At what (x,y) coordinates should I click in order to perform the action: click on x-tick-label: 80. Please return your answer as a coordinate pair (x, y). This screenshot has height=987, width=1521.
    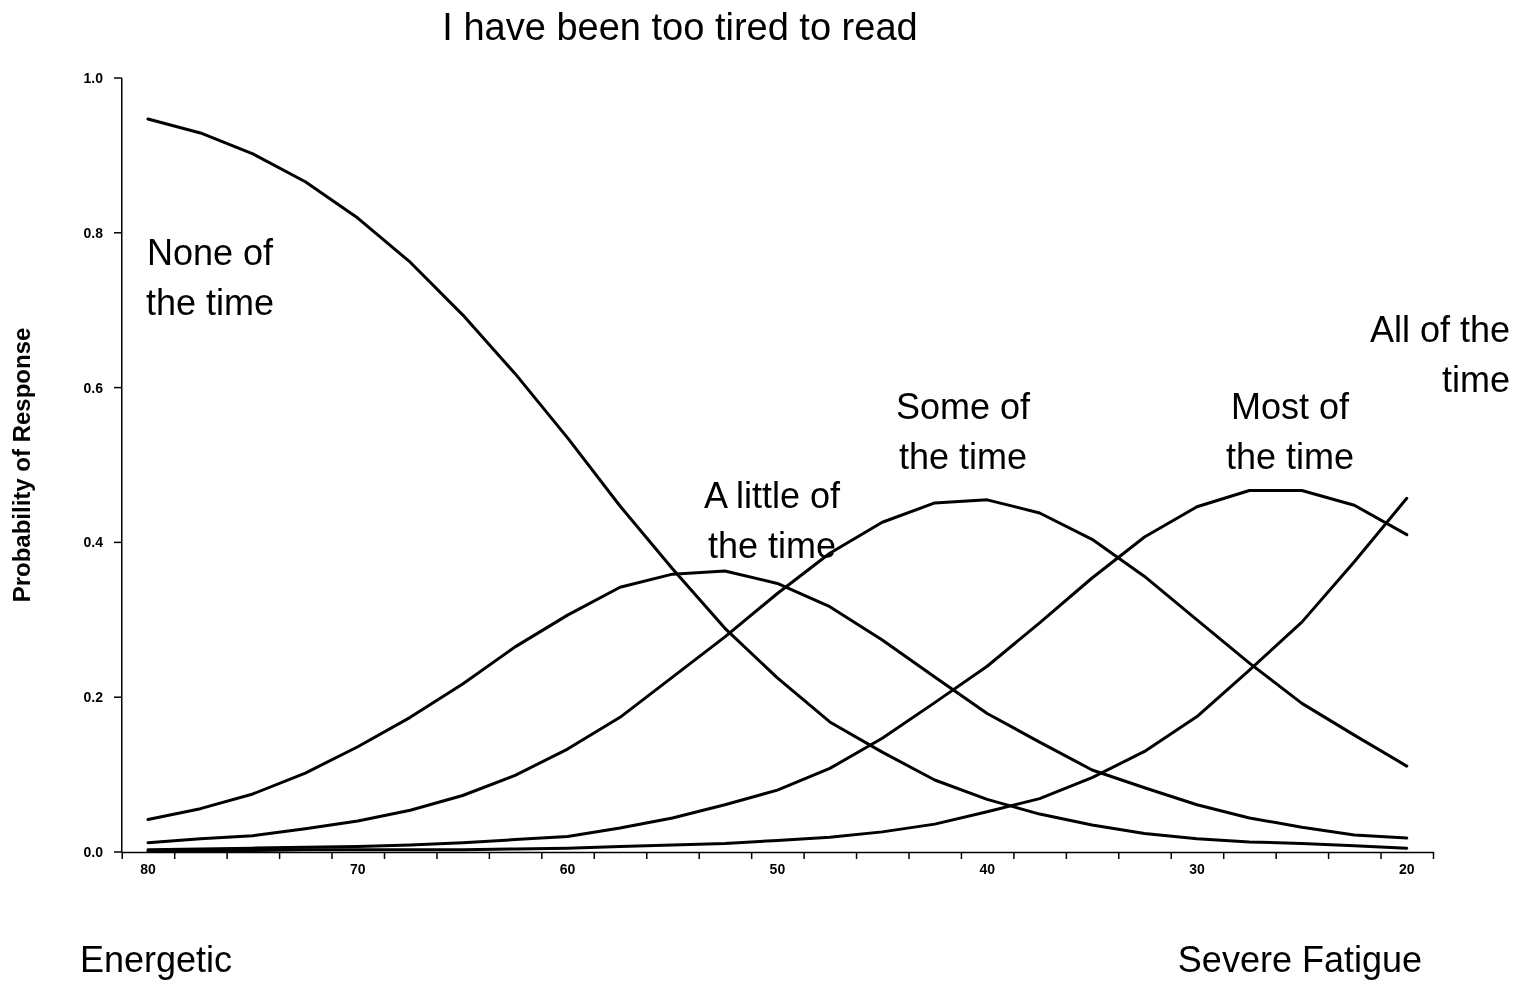
    Looking at the image, I should click on (148, 868).